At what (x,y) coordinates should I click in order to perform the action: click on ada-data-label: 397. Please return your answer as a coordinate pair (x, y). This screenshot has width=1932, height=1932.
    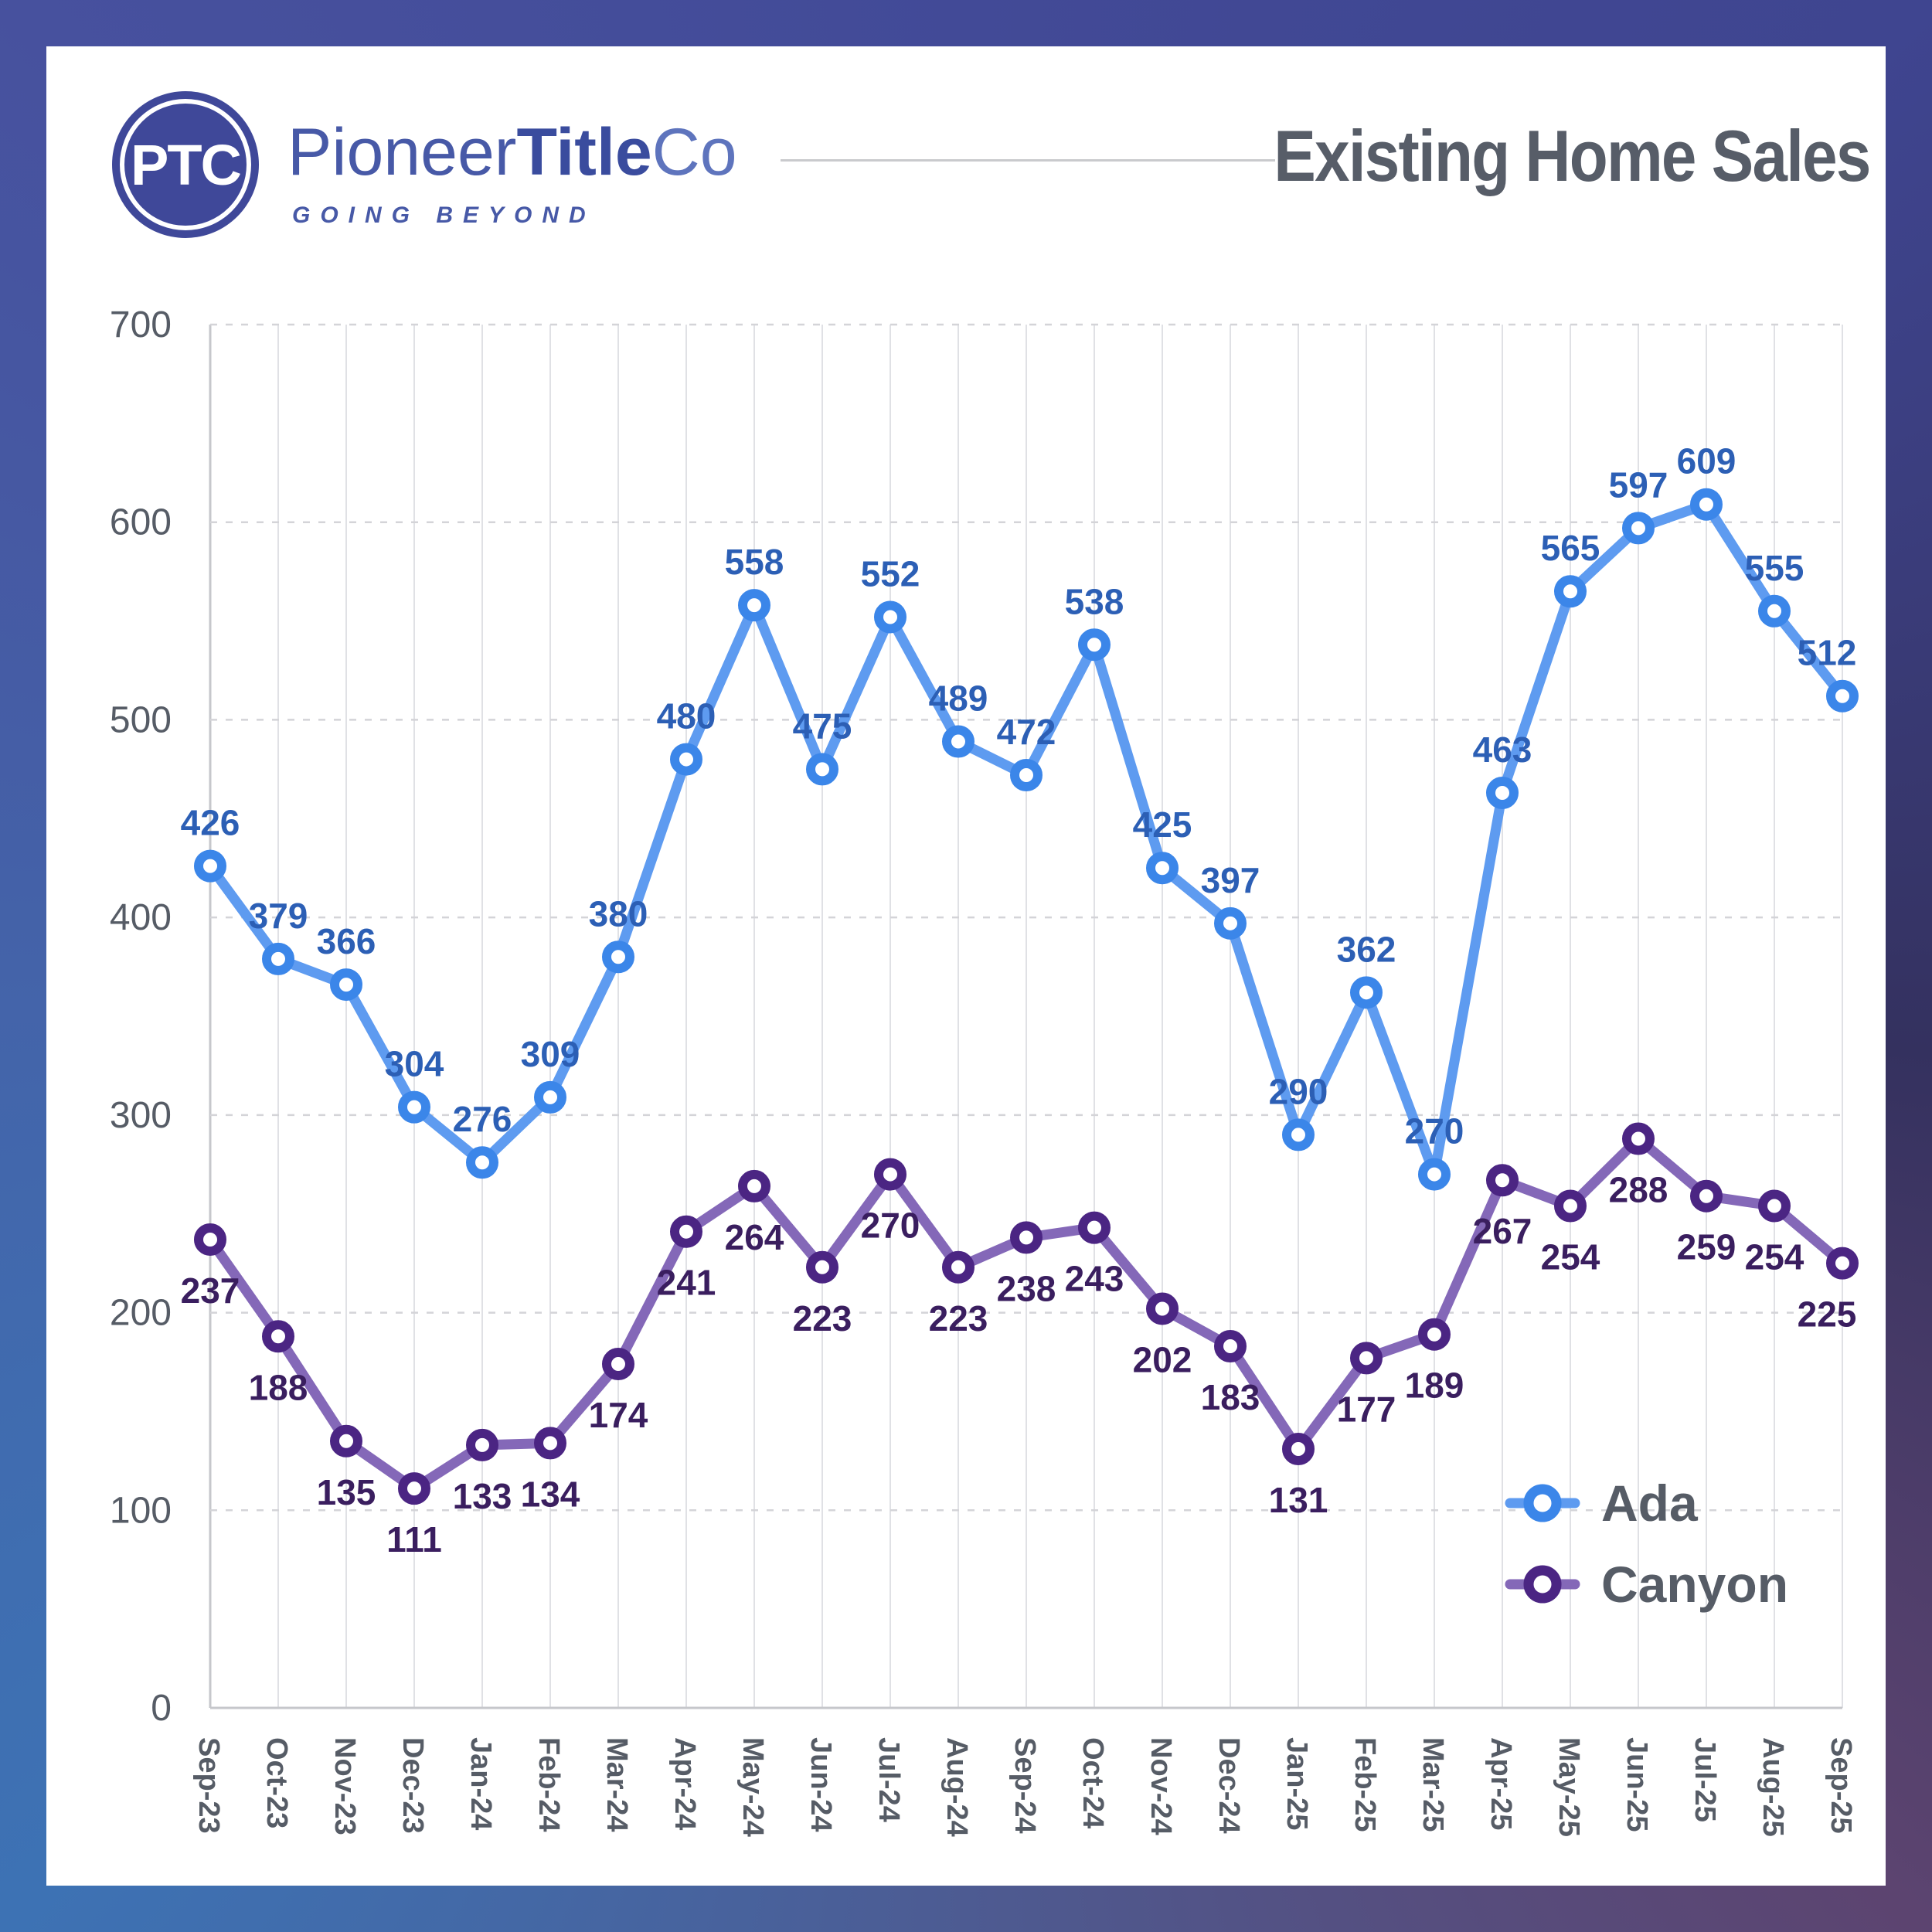
    Looking at the image, I should click on (1230, 880).